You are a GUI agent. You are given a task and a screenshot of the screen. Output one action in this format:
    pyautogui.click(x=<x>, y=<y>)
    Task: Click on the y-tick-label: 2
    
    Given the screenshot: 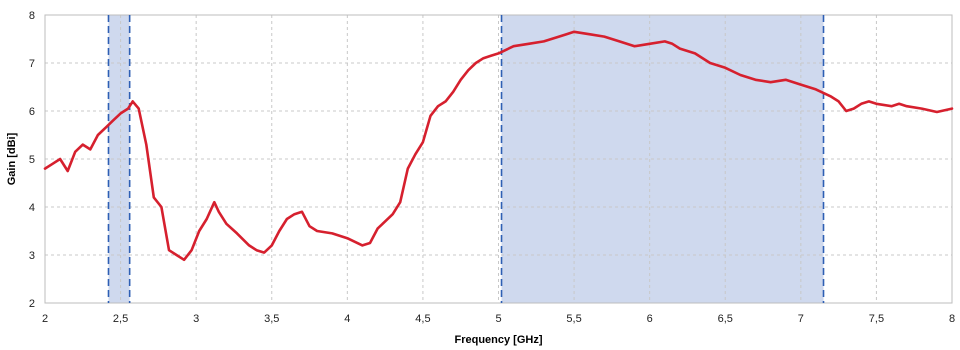 What is the action you would take?
    pyautogui.click(x=32, y=304)
    